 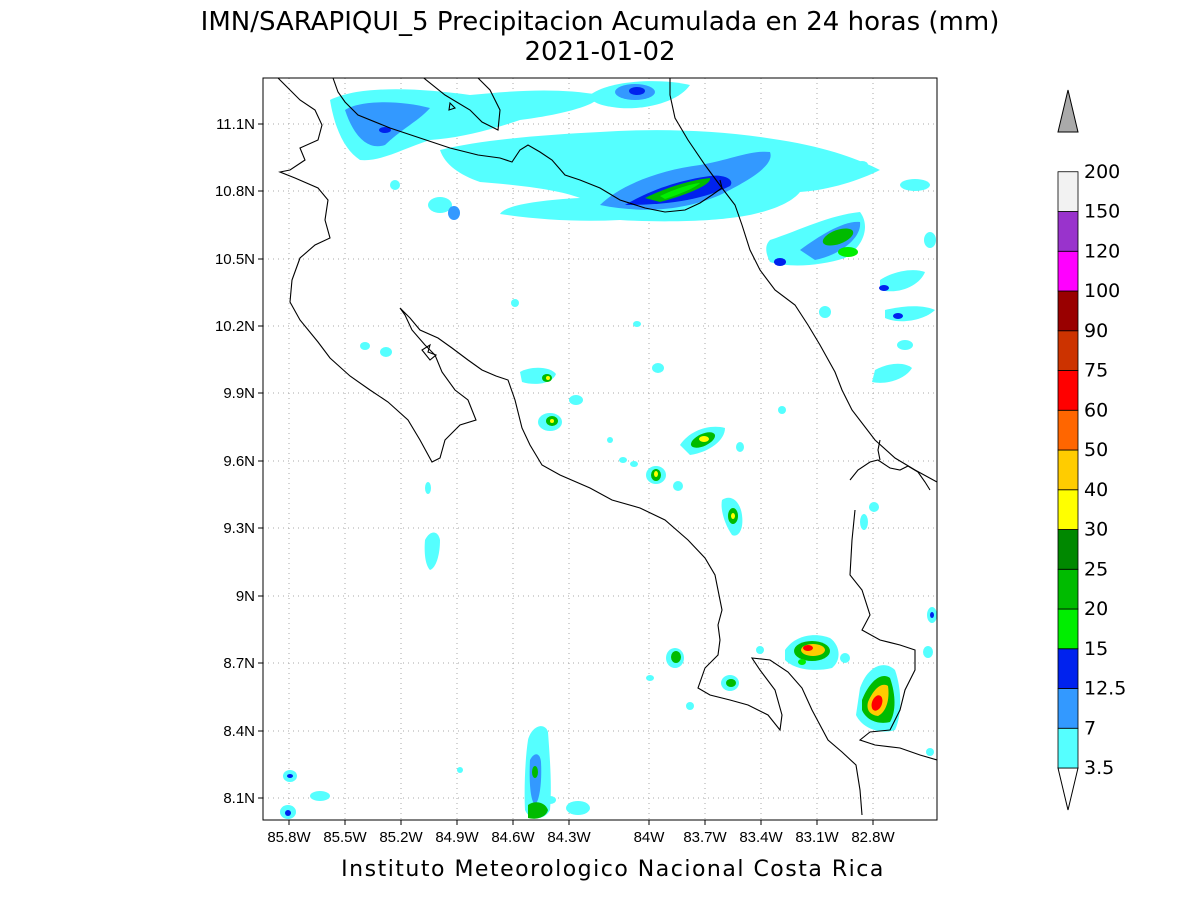 I want to click on colorbar-label: 60, so click(x=1096, y=410).